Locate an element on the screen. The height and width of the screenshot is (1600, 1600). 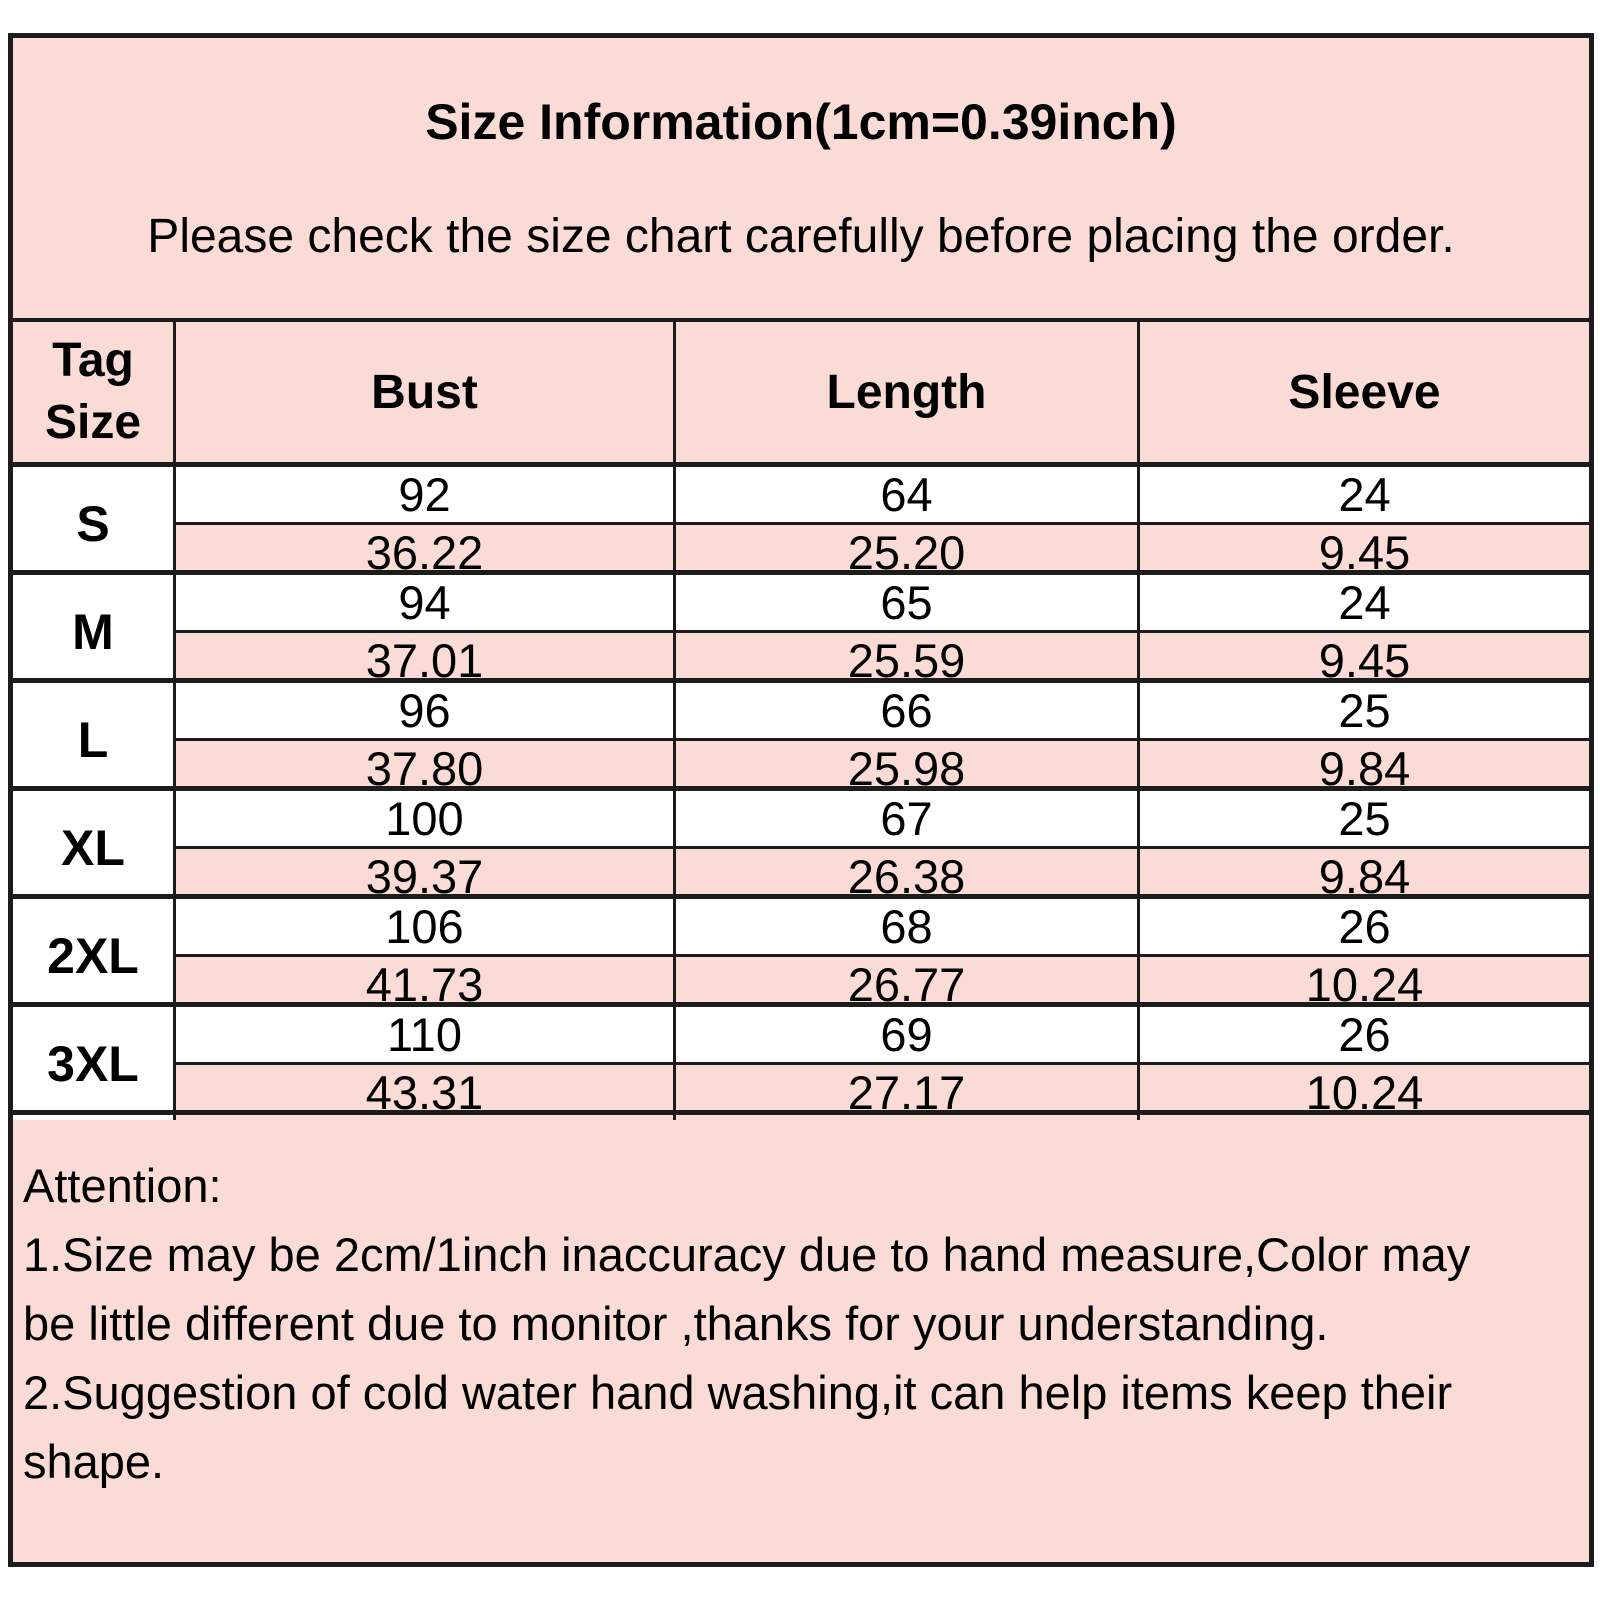
size-label: S is located at coordinates (94, 523).